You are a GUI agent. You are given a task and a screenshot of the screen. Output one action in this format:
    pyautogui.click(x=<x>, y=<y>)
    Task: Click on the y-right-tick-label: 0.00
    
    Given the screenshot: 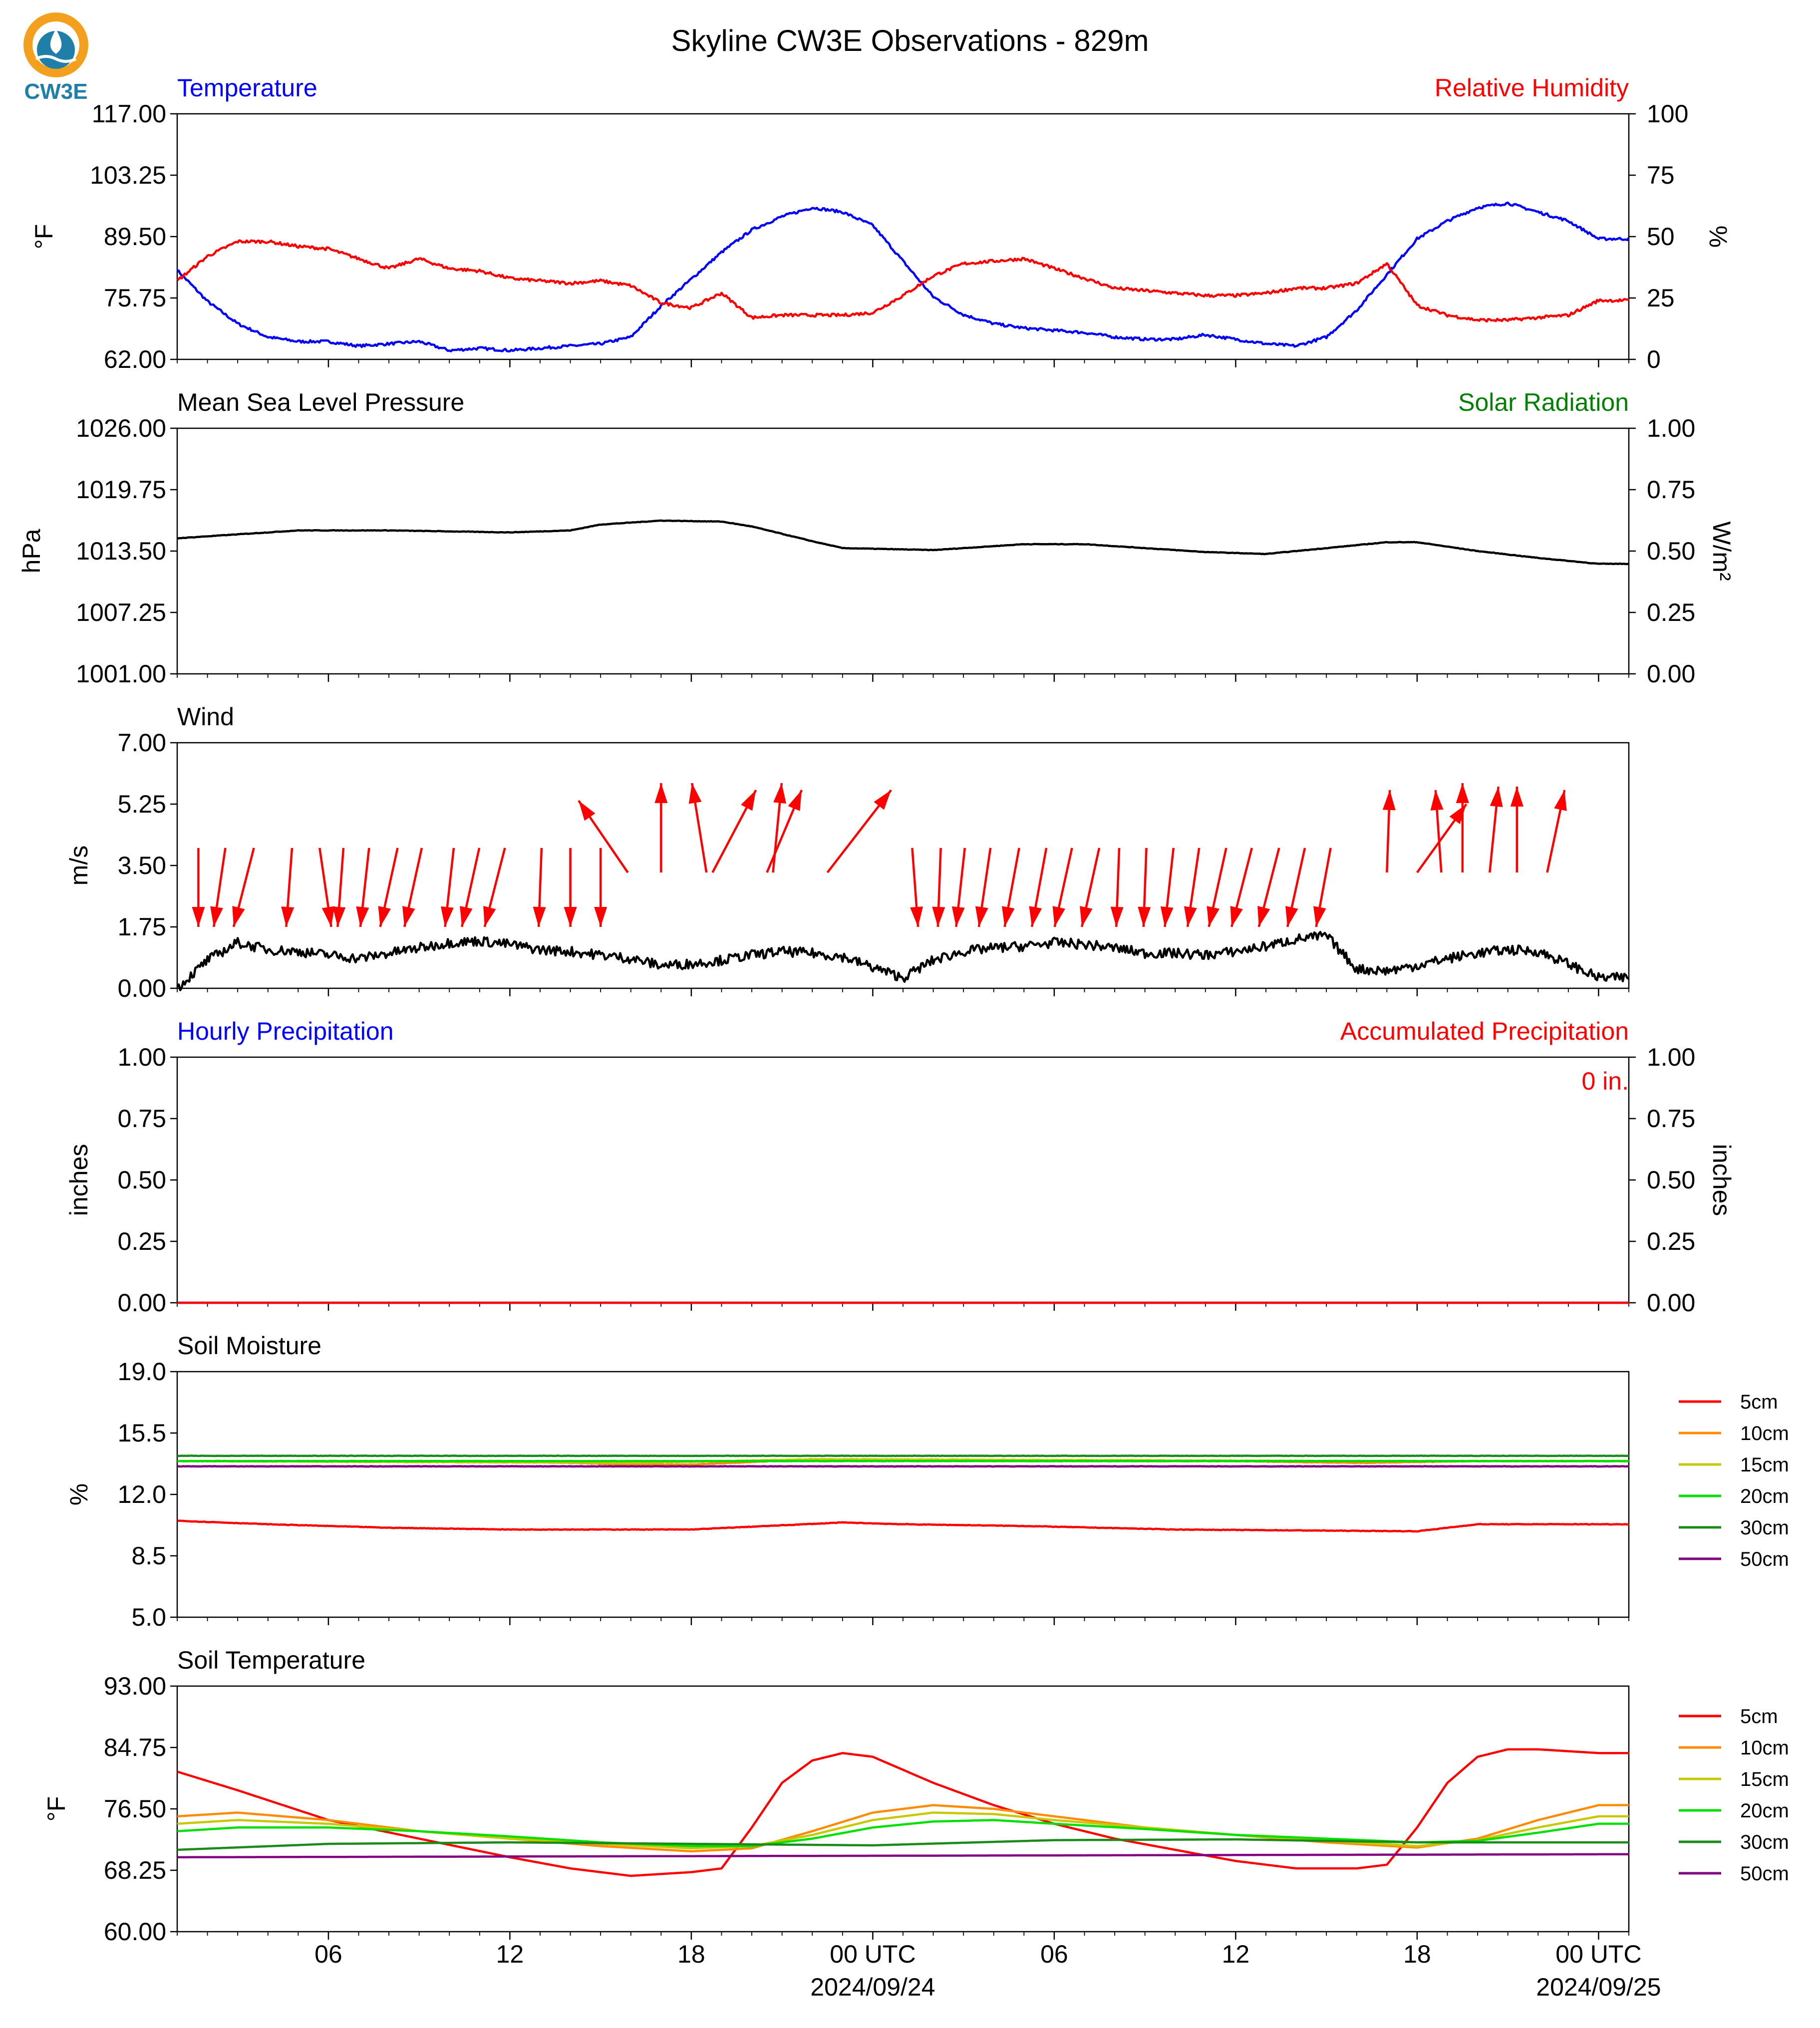 What is the action you would take?
    pyautogui.click(x=1671, y=674)
    